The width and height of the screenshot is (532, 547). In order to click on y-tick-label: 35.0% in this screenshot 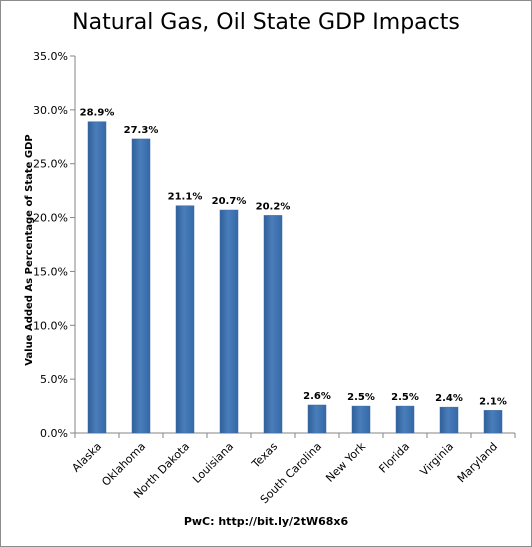, I will do `click(50, 56)`.